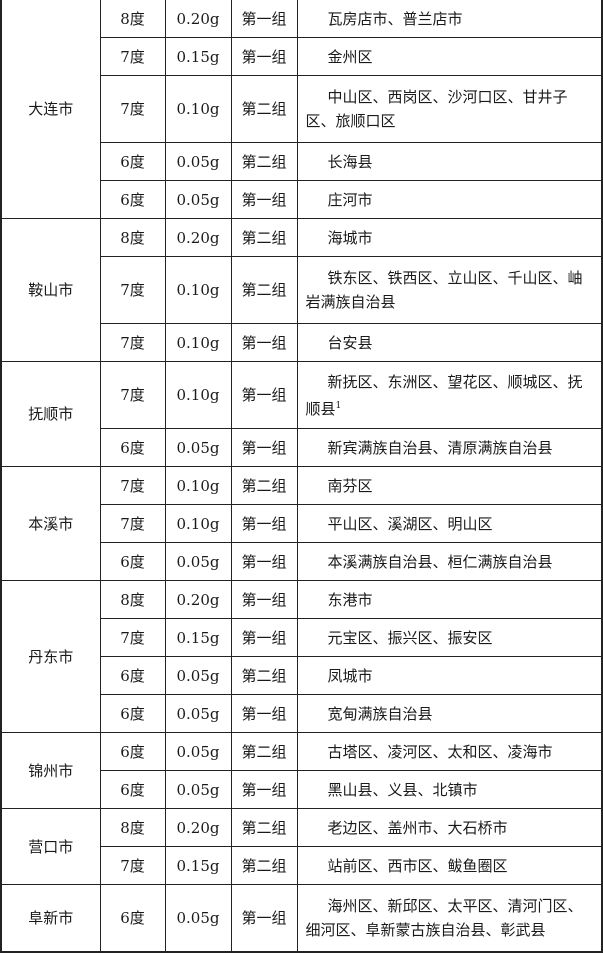  Describe the element at coordinates (50, 523) in the screenshot. I see `city-cell: 本溪市` at that location.